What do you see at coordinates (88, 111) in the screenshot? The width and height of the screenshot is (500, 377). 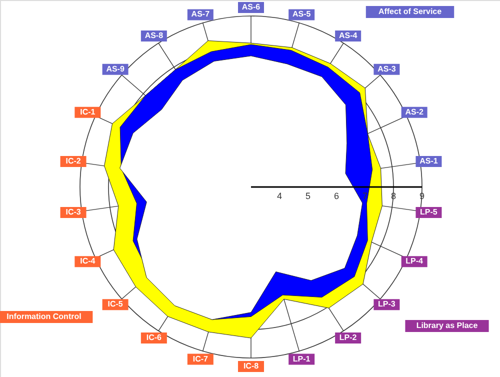 I see `spoke-label: IC-1` at bounding box center [88, 111].